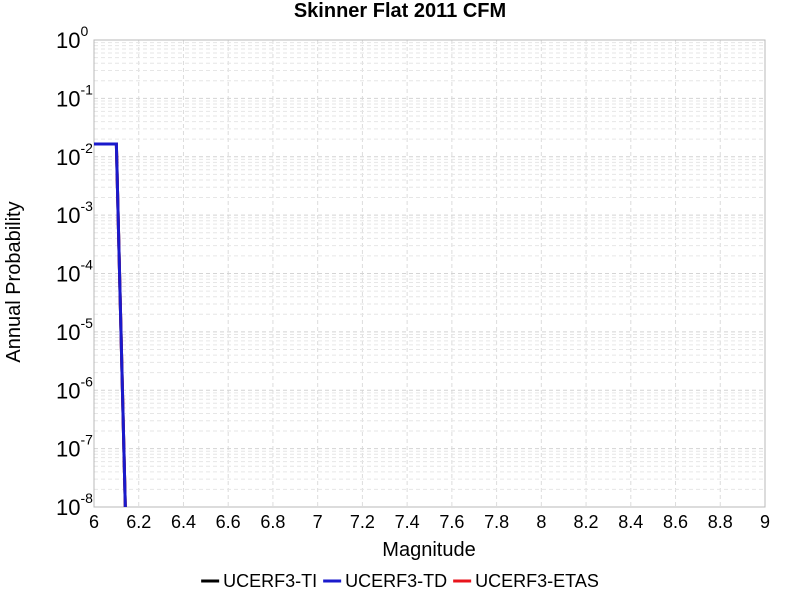 Image resolution: width=800 pixels, height=600 pixels. Describe the element at coordinates (537, 581) in the screenshot. I see `legend-label: UCERF3-ETAS` at that location.